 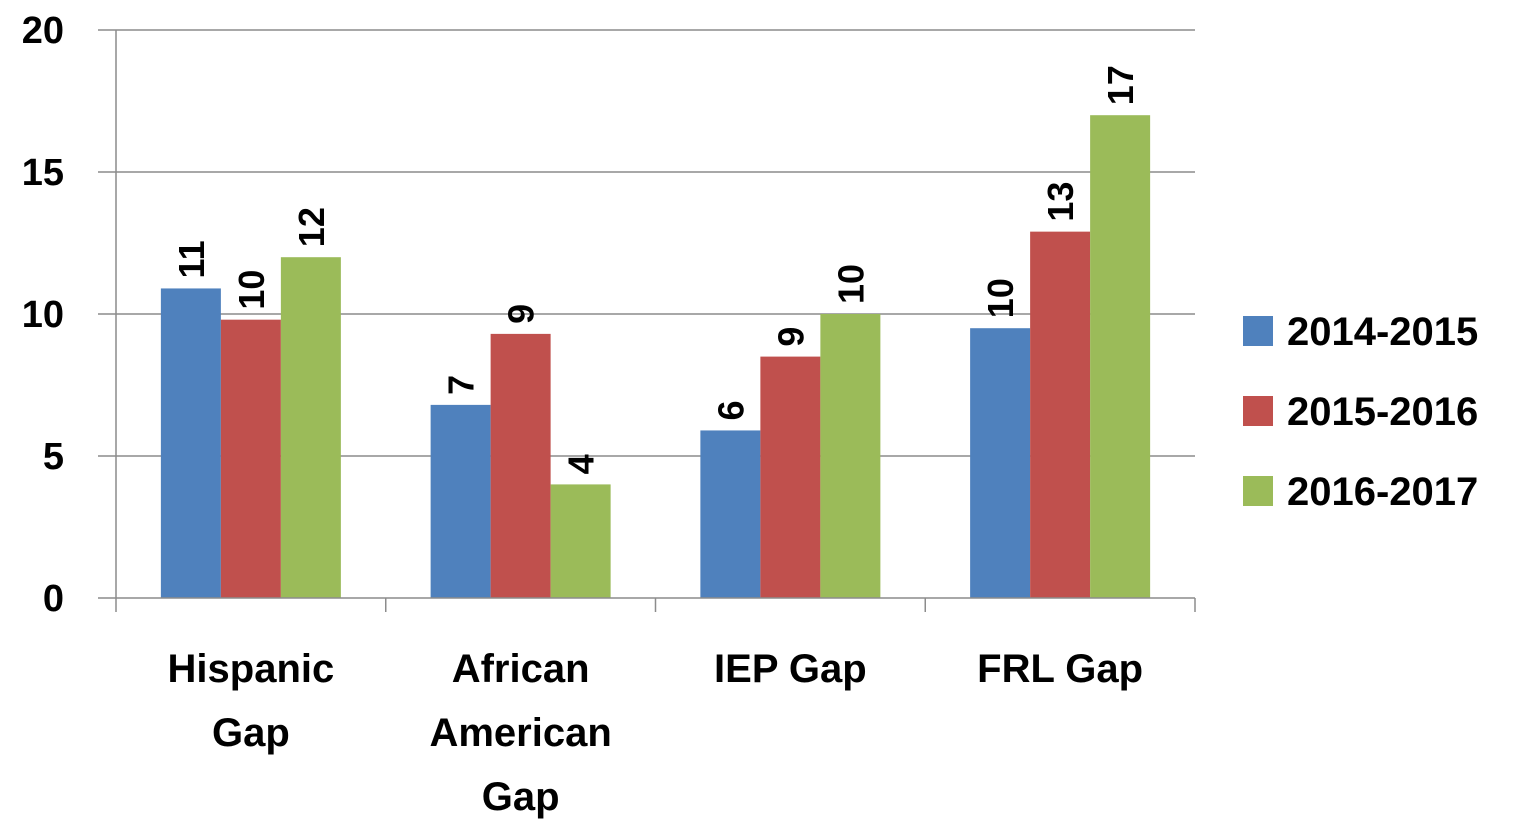 I want to click on y-tick-label: 20, so click(x=43, y=31).